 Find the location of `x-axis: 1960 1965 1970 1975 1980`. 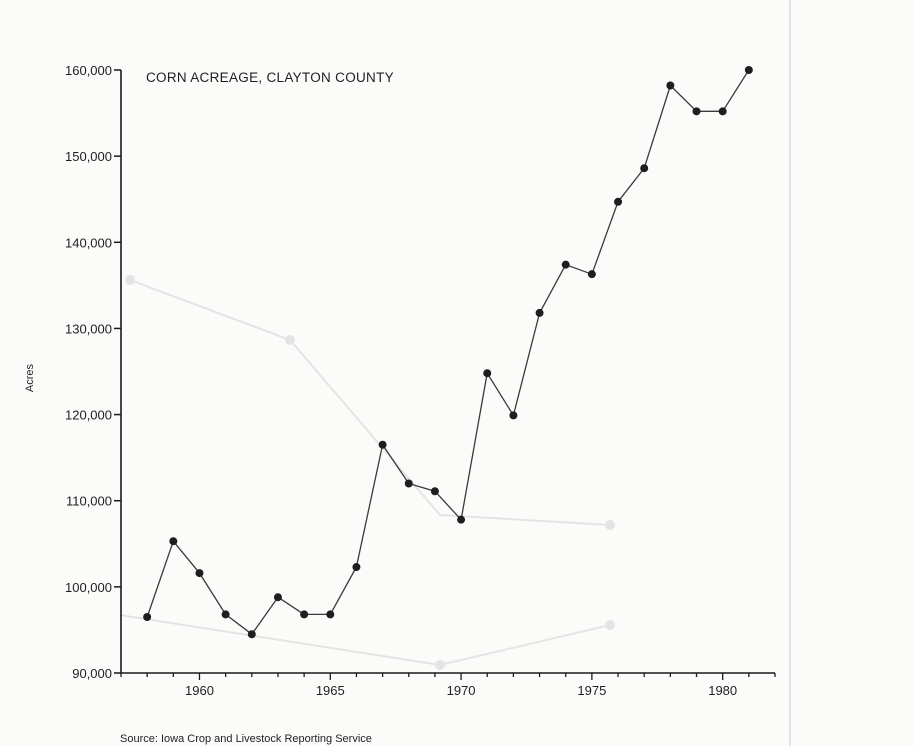

x-axis: 1960 1965 1970 1975 1980 is located at coordinates (448, 685).